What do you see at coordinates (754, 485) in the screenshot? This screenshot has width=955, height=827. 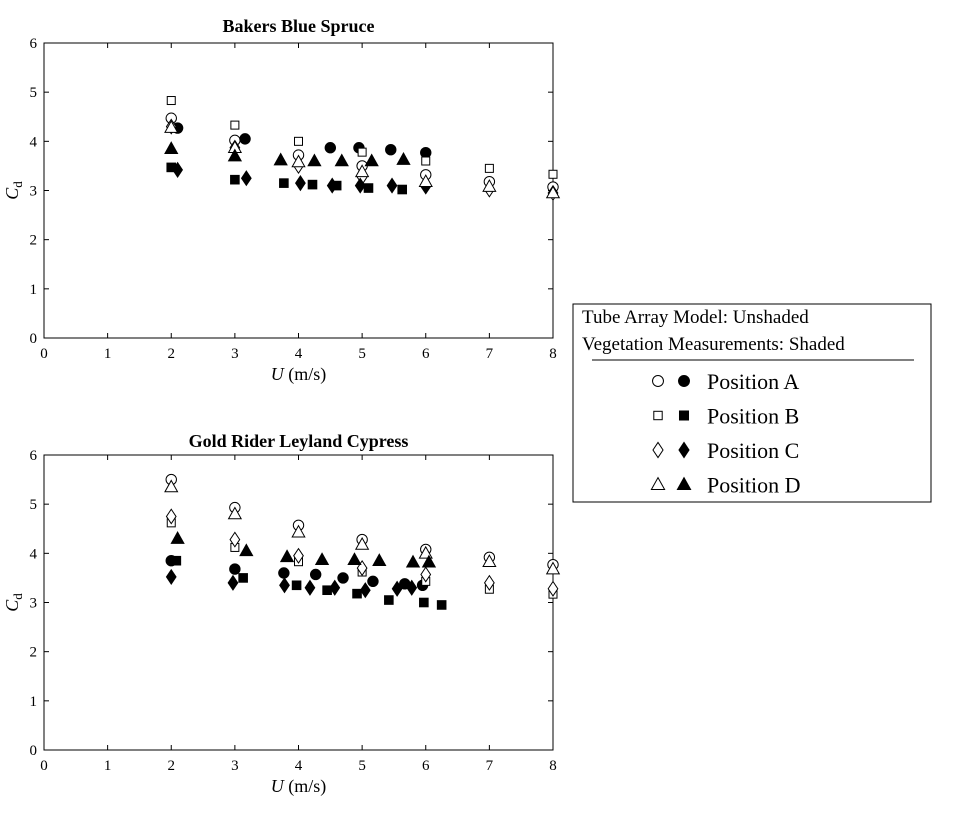 I see `legend-label-position-d: Position D` at bounding box center [754, 485].